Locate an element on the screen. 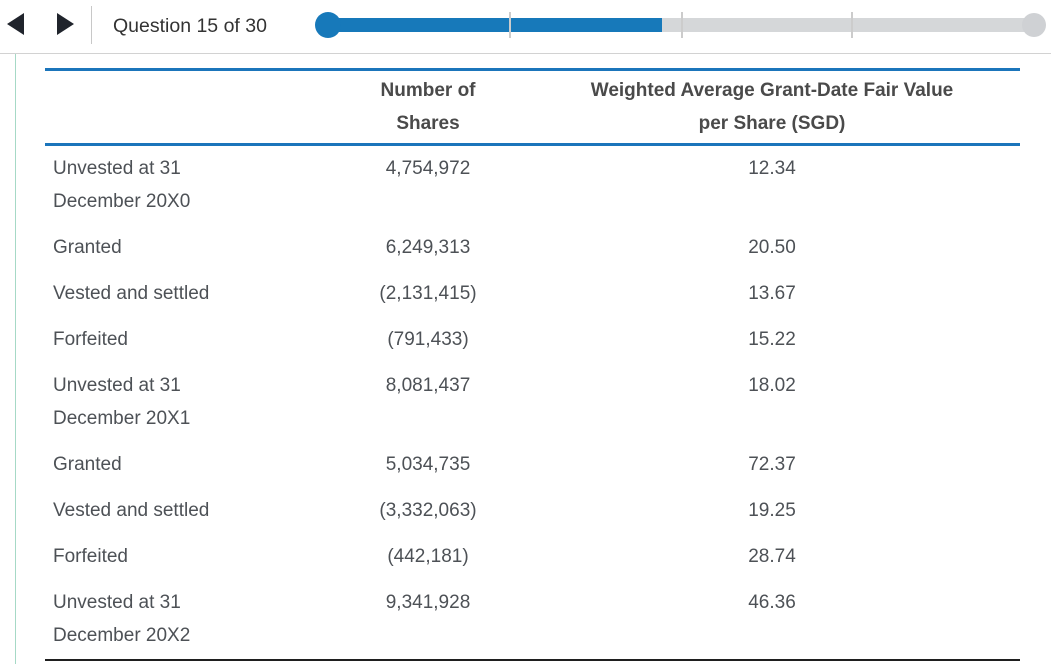 Image resolution: width=1051 pixels, height=664 pixels. next-question-arrow-icon is located at coordinates (65, 24).